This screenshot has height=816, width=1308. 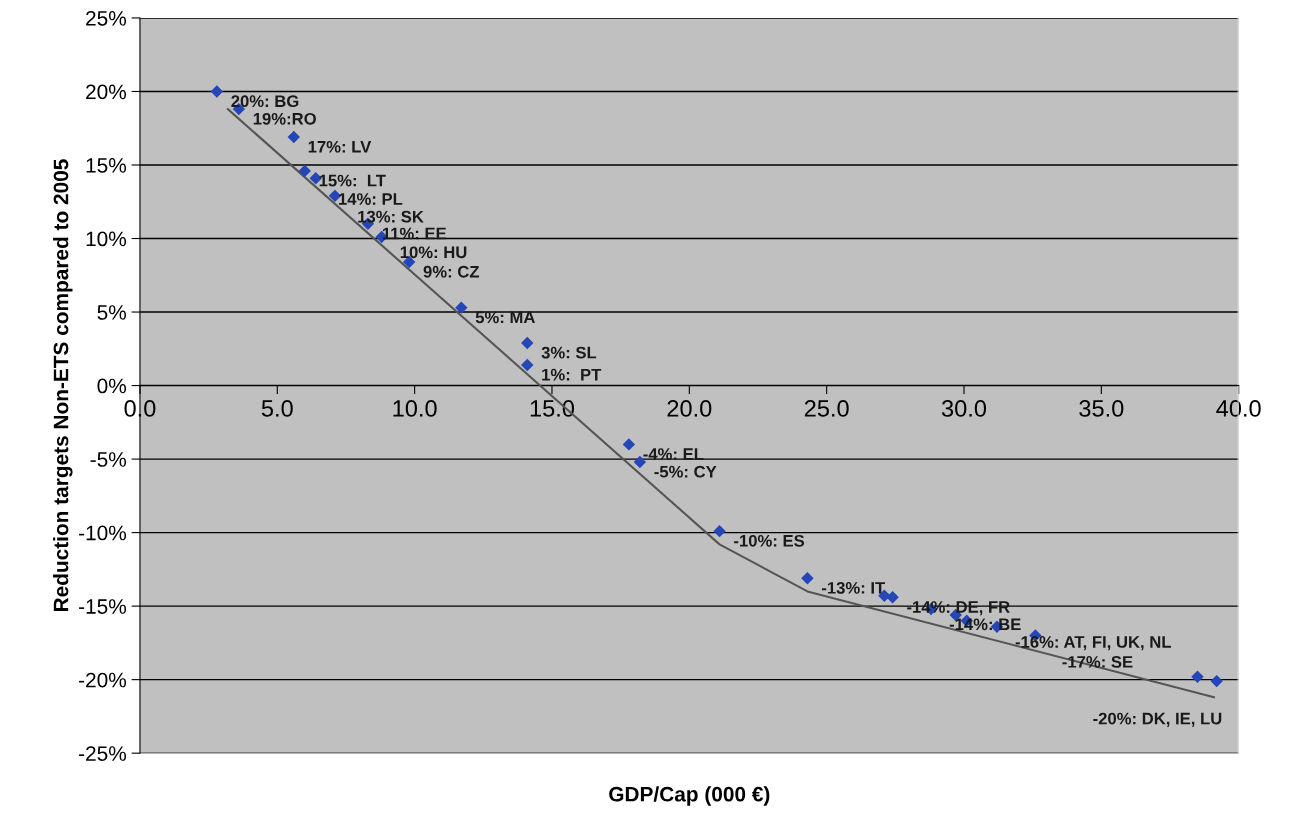 What do you see at coordinates (112, 386) in the screenshot?
I see `y-tick-label: 0%` at bounding box center [112, 386].